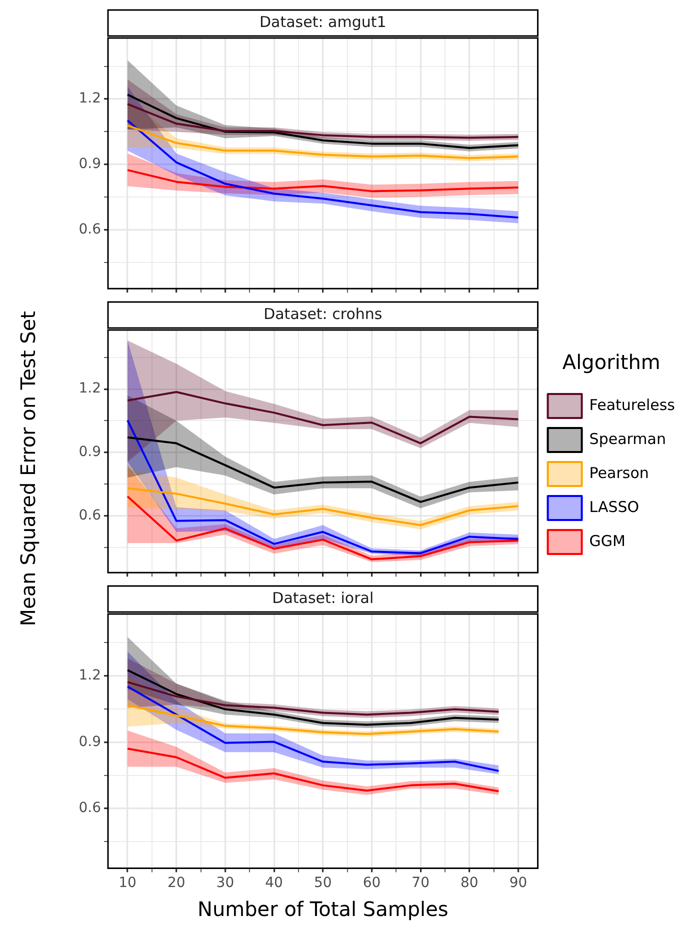 The width and height of the screenshot is (697, 934). I want to click on legend-label: LASSO, so click(614, 507).